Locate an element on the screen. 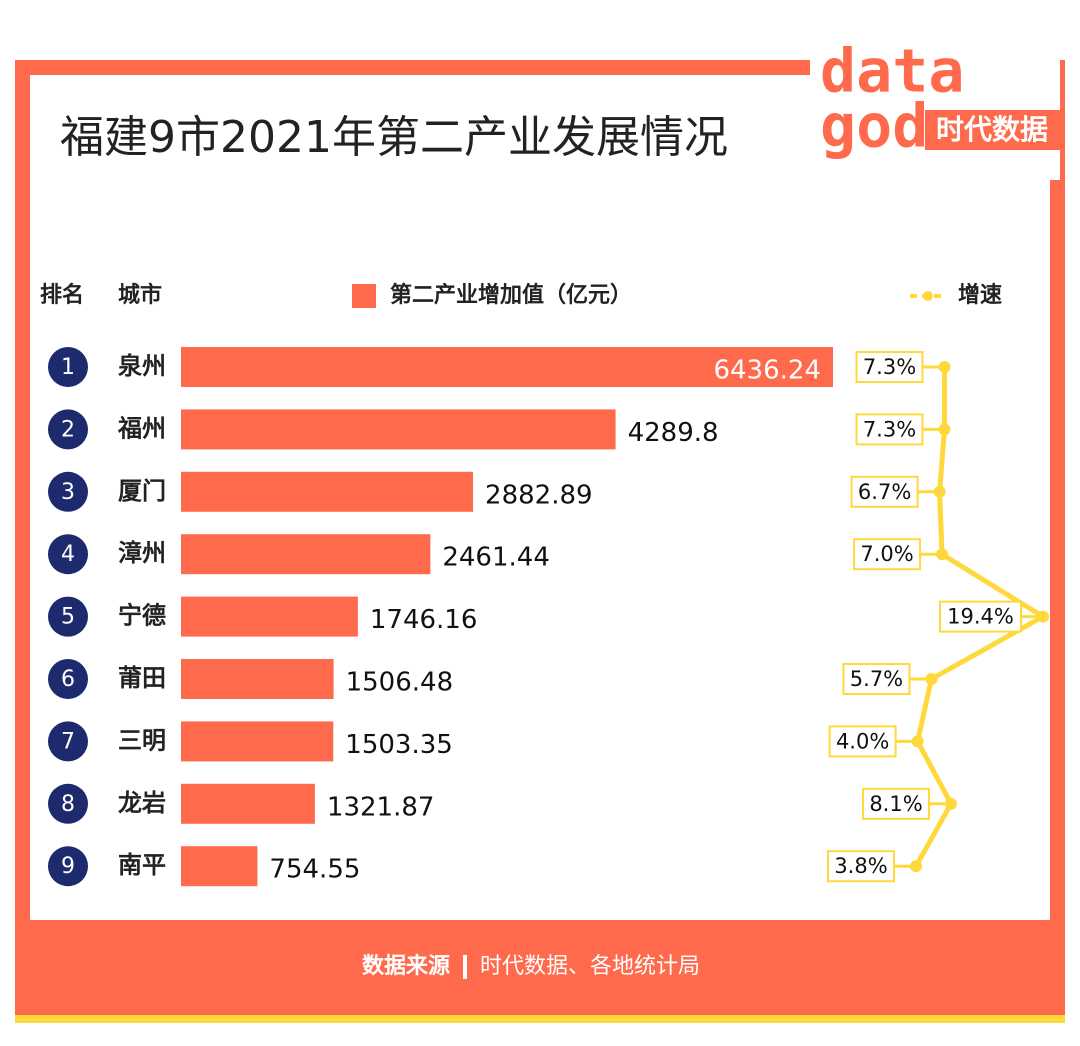 Image resolution: width=1080 pixels, height=1046 pixels. growth-label: 3.8% is located at coordinates (860, 866).